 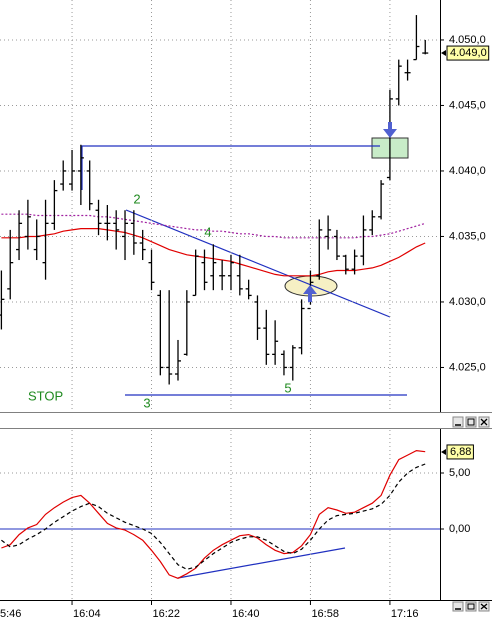 What do you see at coordinates (467, 236) in the screenshot?
I see `y-tick-label: 4.035,0` at bounding box center [467, 236].